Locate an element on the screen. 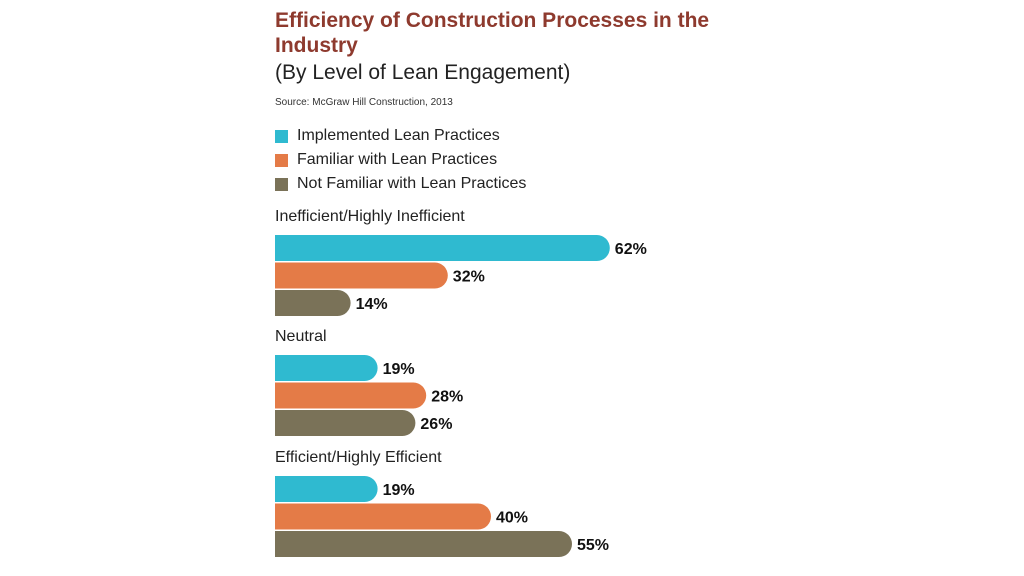 This screenshot has width=1024, height=576. chart-subtitle: (By Level of Lean Engagement) is located at coordinates (423, 72).